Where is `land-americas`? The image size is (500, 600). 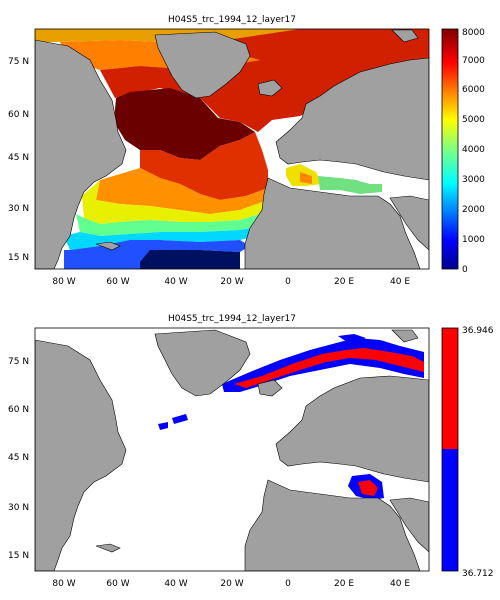
land-americas is located at coordinates (81, 154).